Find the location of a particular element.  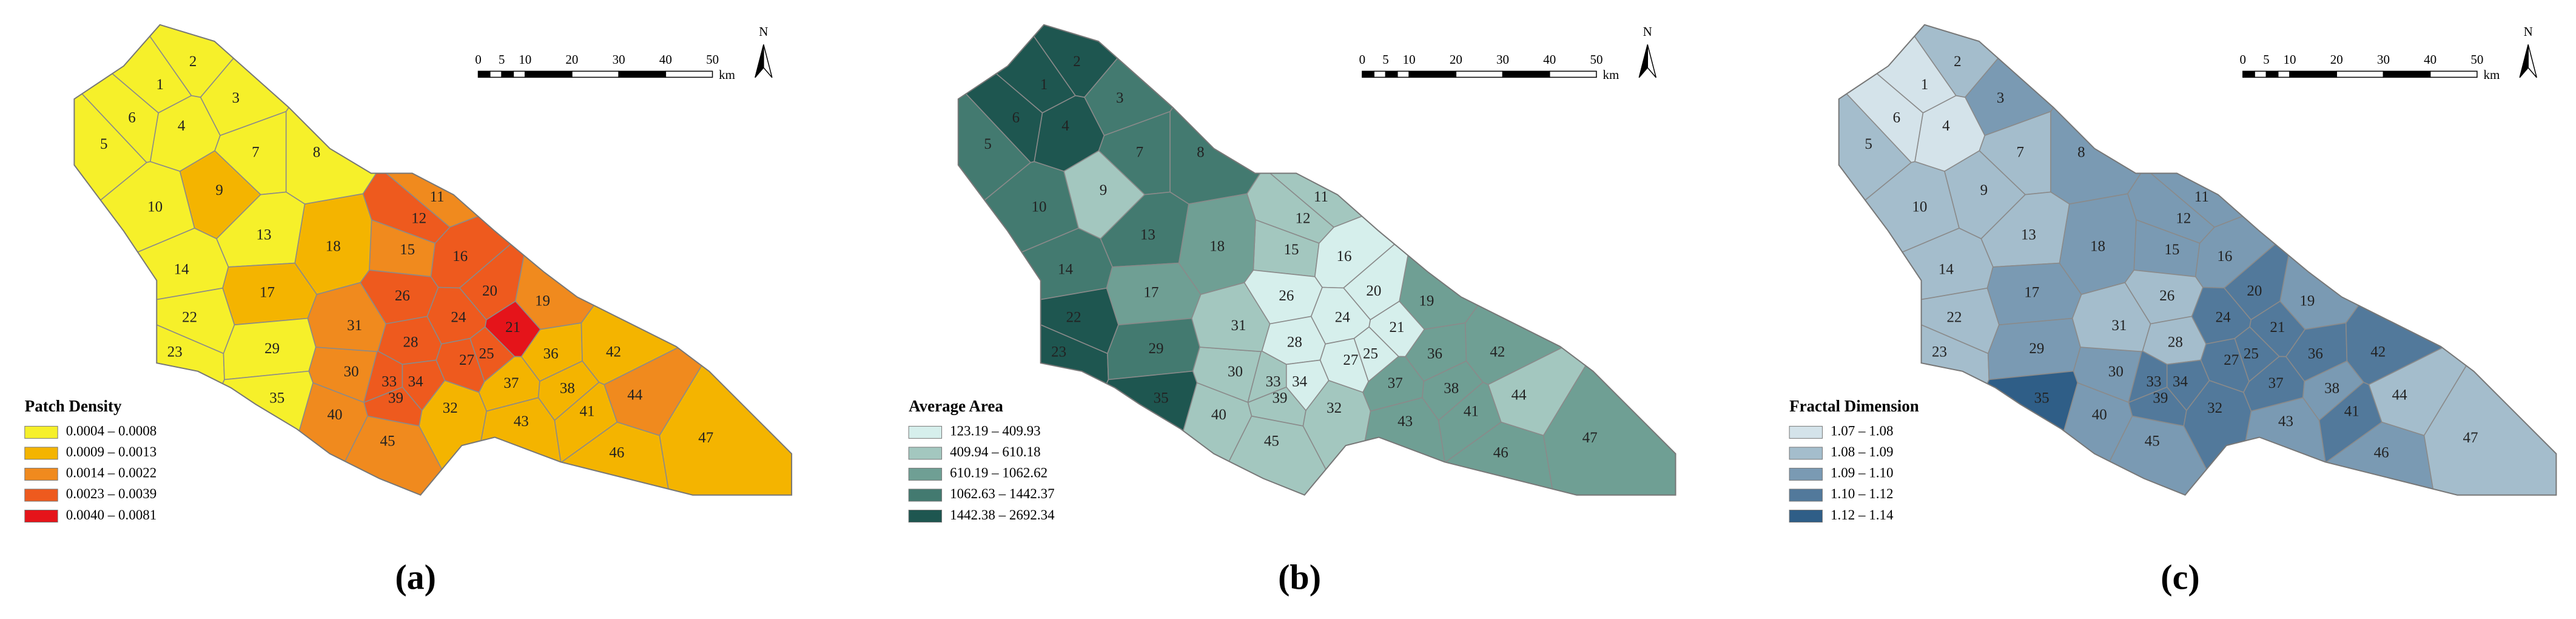

scale-unit: km is located at coordinates (2491, 74).